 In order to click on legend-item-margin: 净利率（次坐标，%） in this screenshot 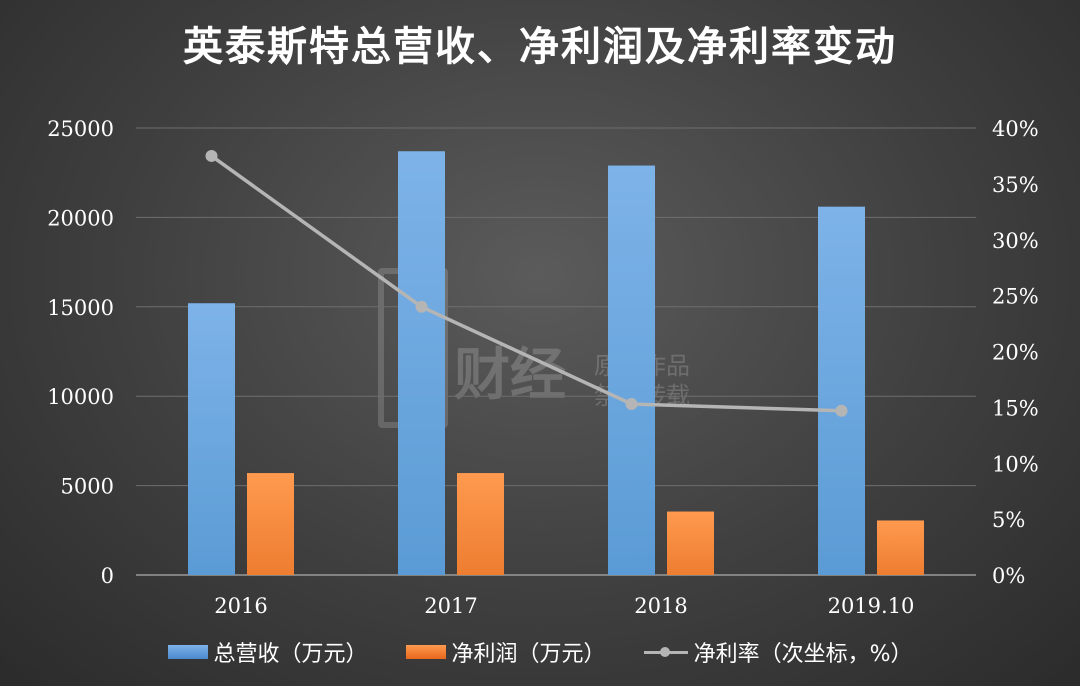, I will do `click(778, 652)`.